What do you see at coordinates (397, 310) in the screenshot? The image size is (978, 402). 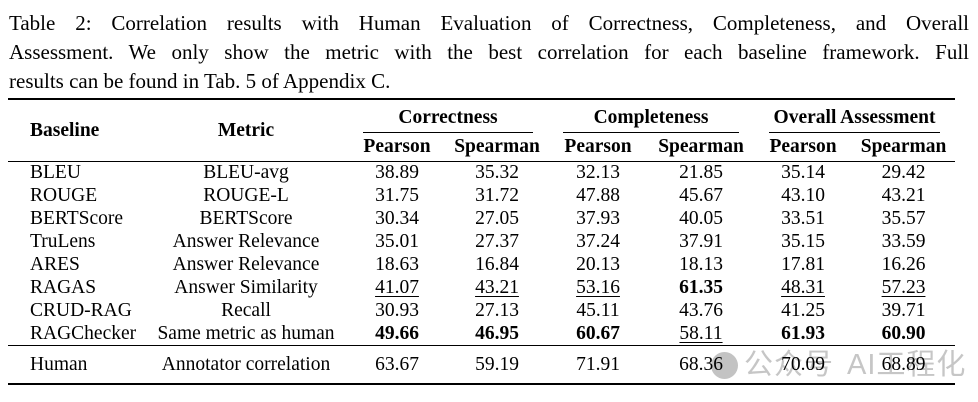 I see `value-cell: 30.93` at bounding box center [397, 310].